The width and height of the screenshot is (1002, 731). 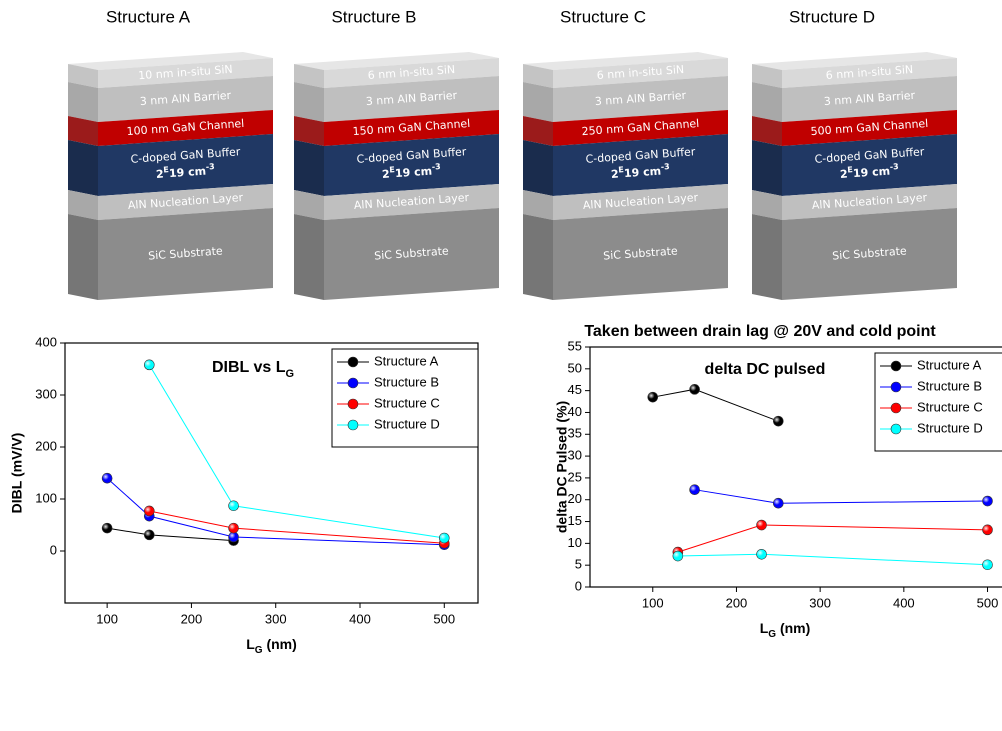 I want to click on layer-label: 6 nm in-situ SiN, so click(x=640, y=72).